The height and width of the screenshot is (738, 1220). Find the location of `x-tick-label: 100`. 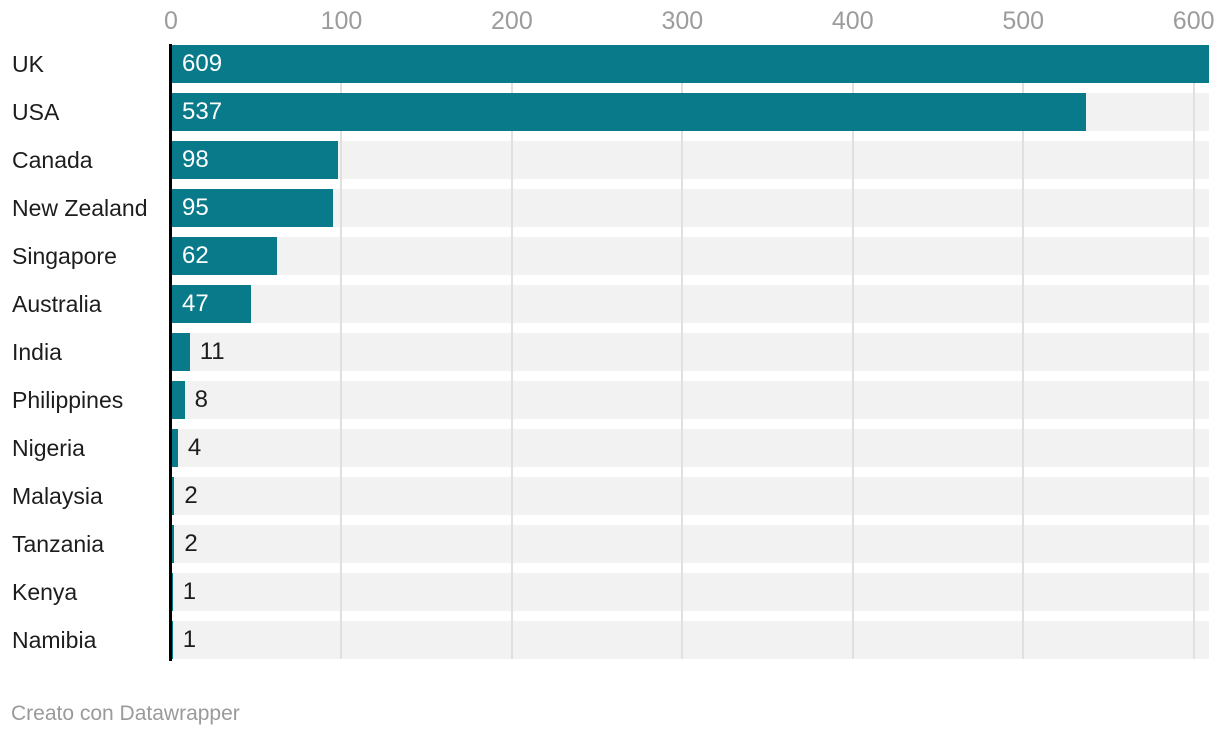

x-tick-label: 100 is located at coordinates (341, 21).